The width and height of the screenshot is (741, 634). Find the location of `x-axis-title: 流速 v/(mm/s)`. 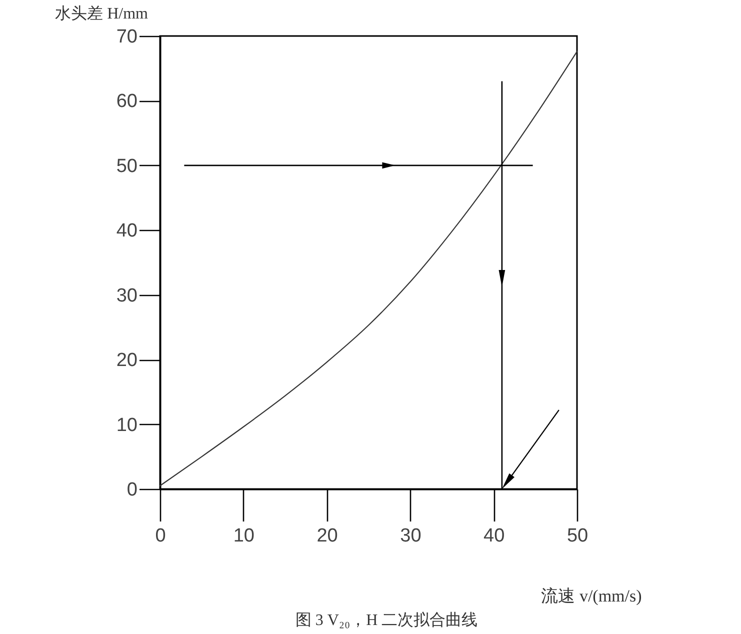

x-axis-title: 流速 v/(mm/s) is located at coordinates (591, 596).